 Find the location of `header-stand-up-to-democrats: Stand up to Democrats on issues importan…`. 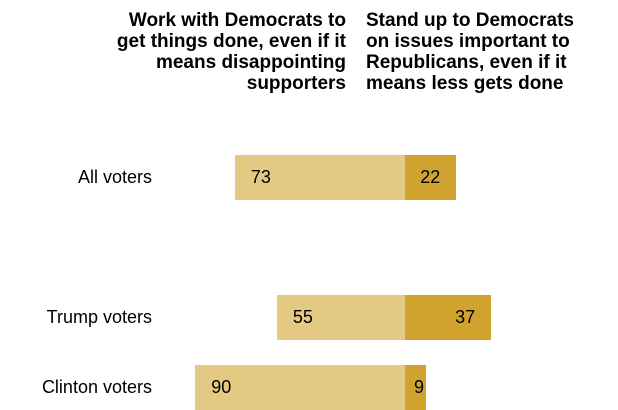

header-stand-up-to-democrats: Stand up to Democrats on issues importan… is located at coordinates (491, 52).